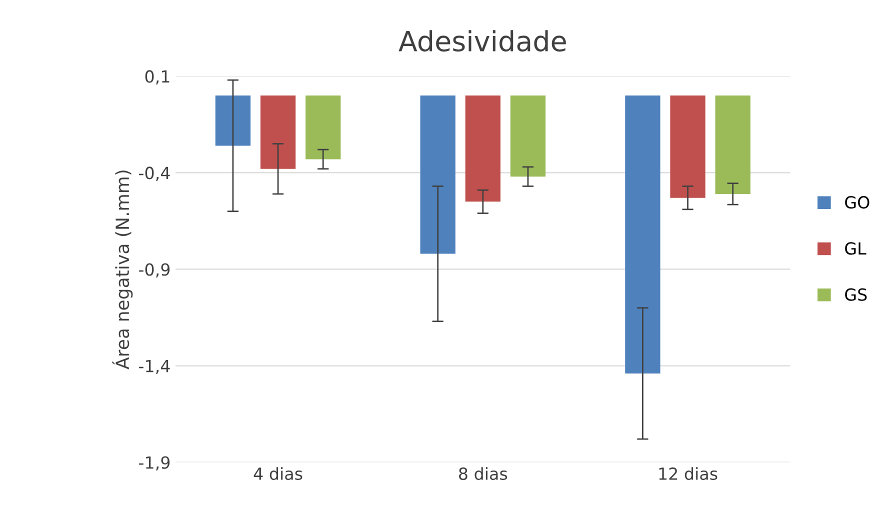  Describe the element at coordinates (154, 173) in the screenshot. I see `y-tick-label: -0,4` at that location.